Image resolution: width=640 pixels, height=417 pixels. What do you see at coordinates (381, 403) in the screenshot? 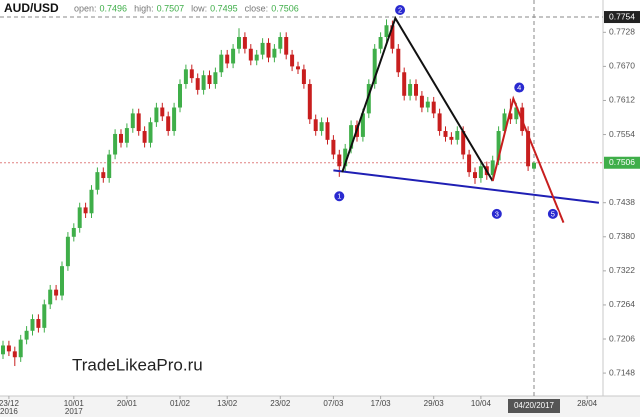
I see `x-tick-label: 17/03` at bounding box center [381, 403].